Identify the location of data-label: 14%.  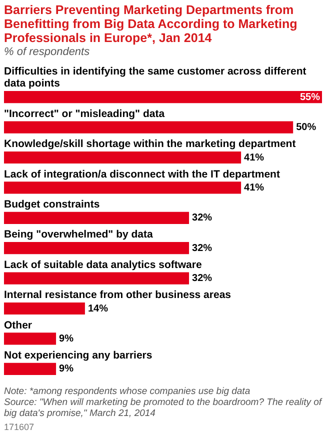
(98, 308).